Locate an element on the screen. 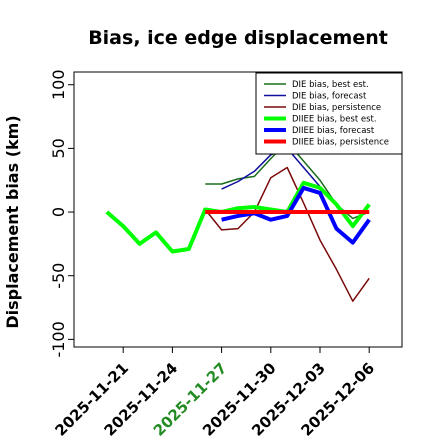  y-tick-label: -50 is located at coordinates (58, 276).